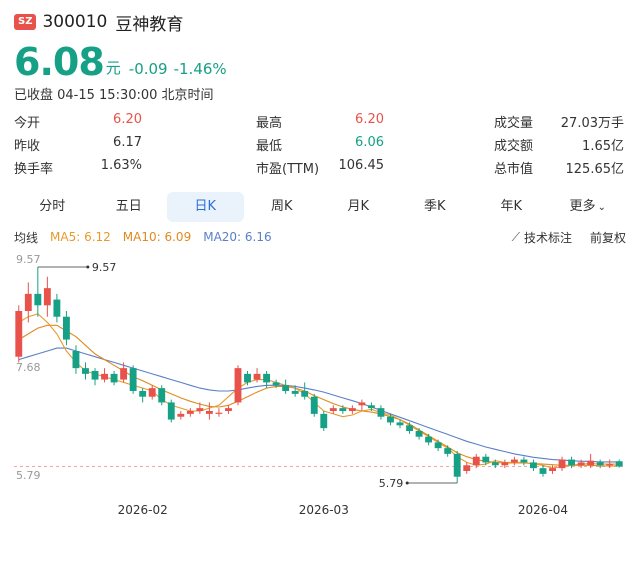 This screenshot has width=638, height=580. I want to click on tab-5: 季K, so click(435, 207).